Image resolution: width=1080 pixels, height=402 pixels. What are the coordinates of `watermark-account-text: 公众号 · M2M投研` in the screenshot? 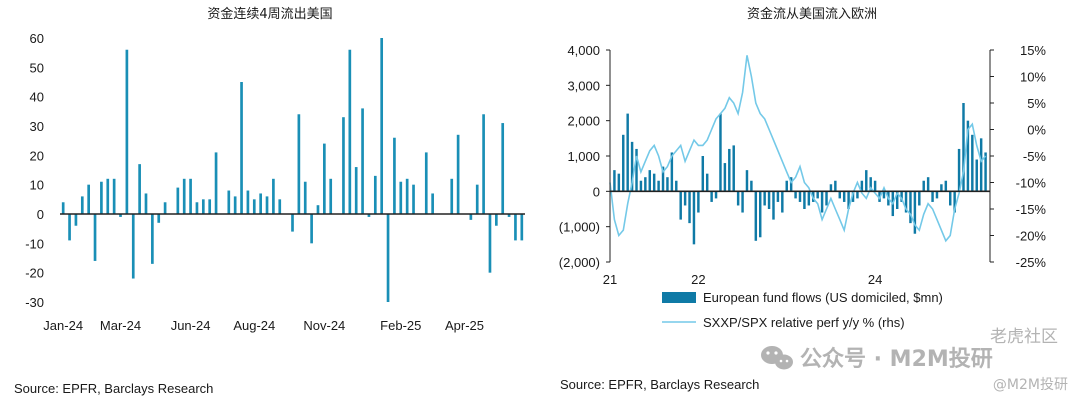 It's located at (896, 359).